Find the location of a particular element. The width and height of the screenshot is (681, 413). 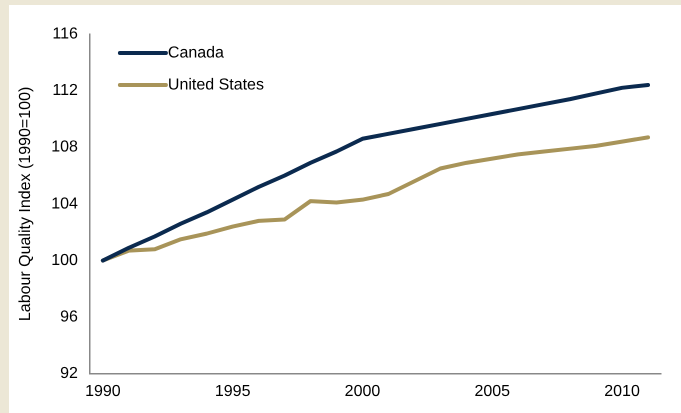

x-tick-label: 1990 is located at coordinates (103, 391).